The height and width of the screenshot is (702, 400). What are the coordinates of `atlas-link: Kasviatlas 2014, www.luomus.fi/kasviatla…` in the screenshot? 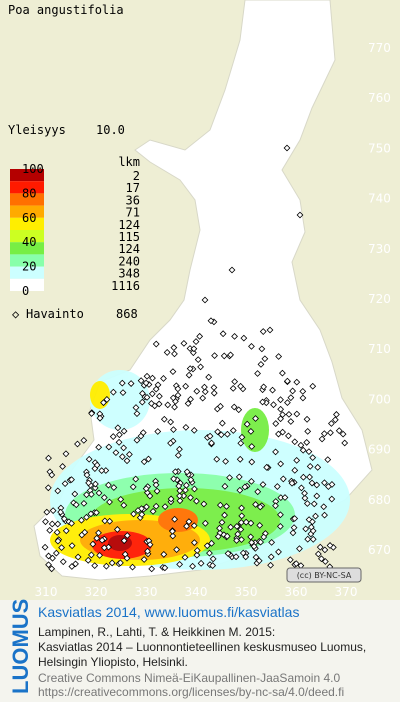 It's located at (168, 612).